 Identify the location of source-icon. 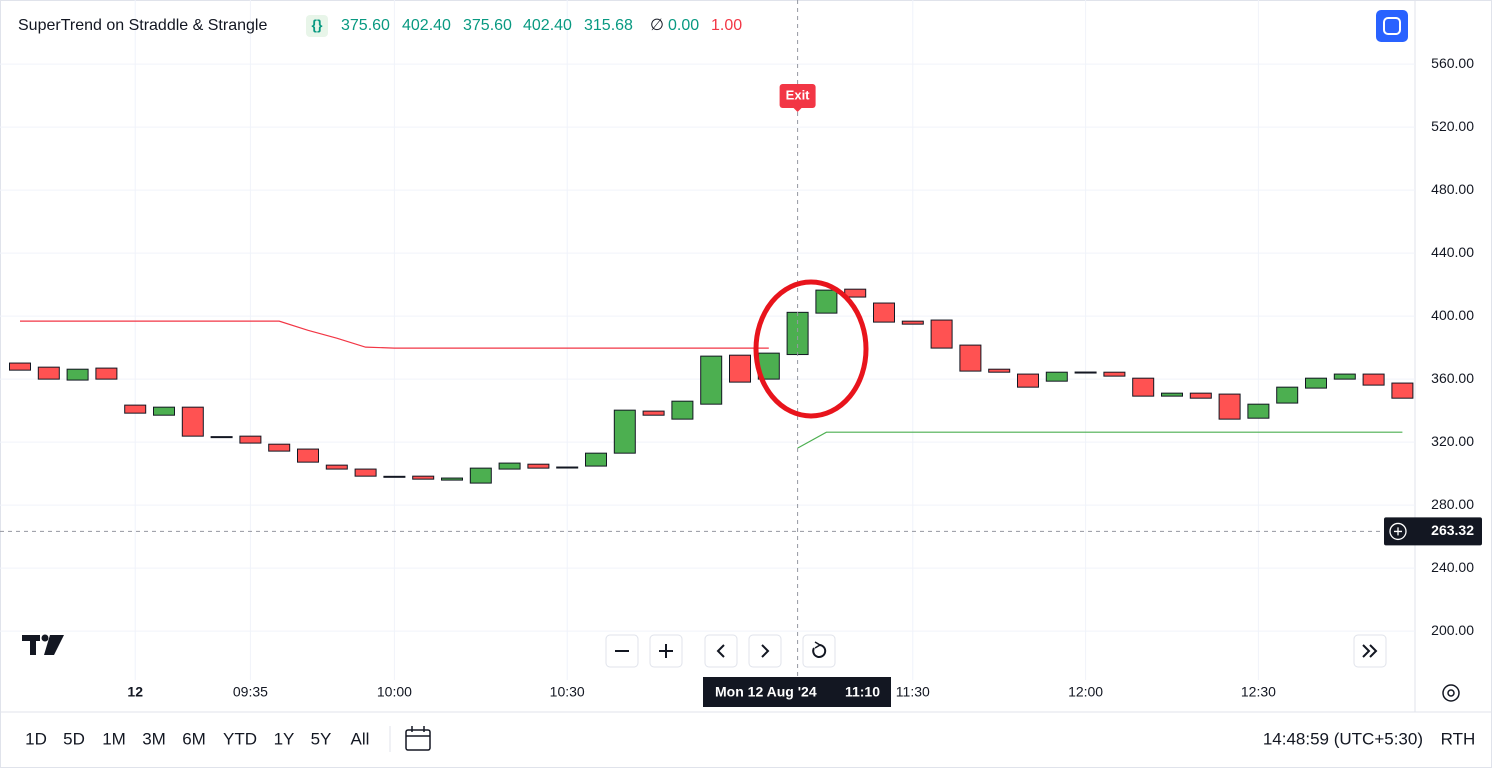
(317, 26).